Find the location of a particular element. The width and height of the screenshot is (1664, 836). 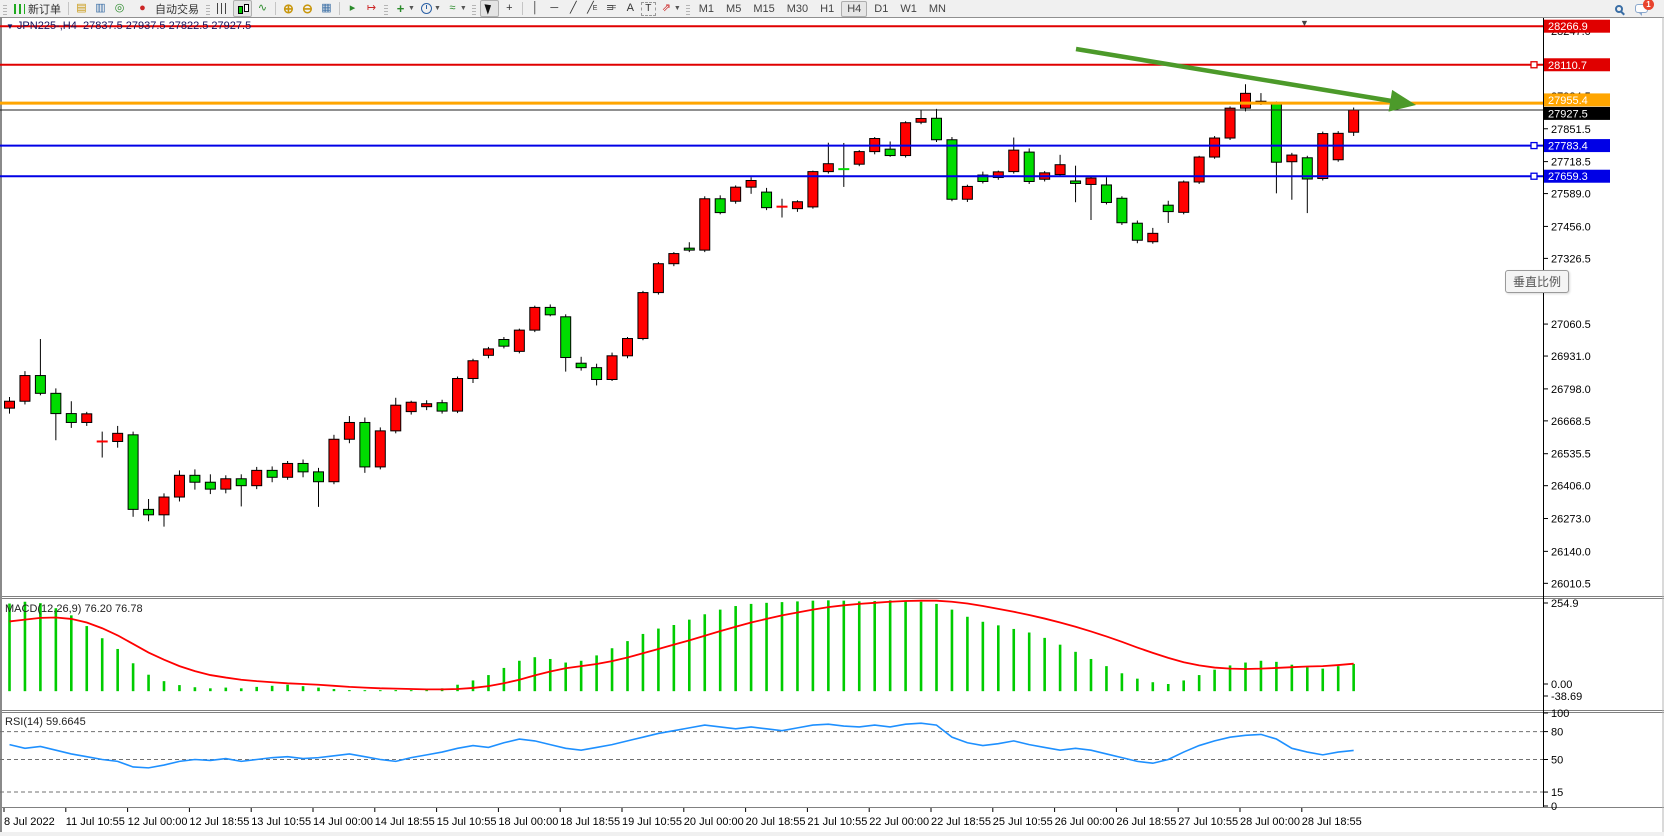

line-chart-icon: ∿ is located at coordinates (262, 8).